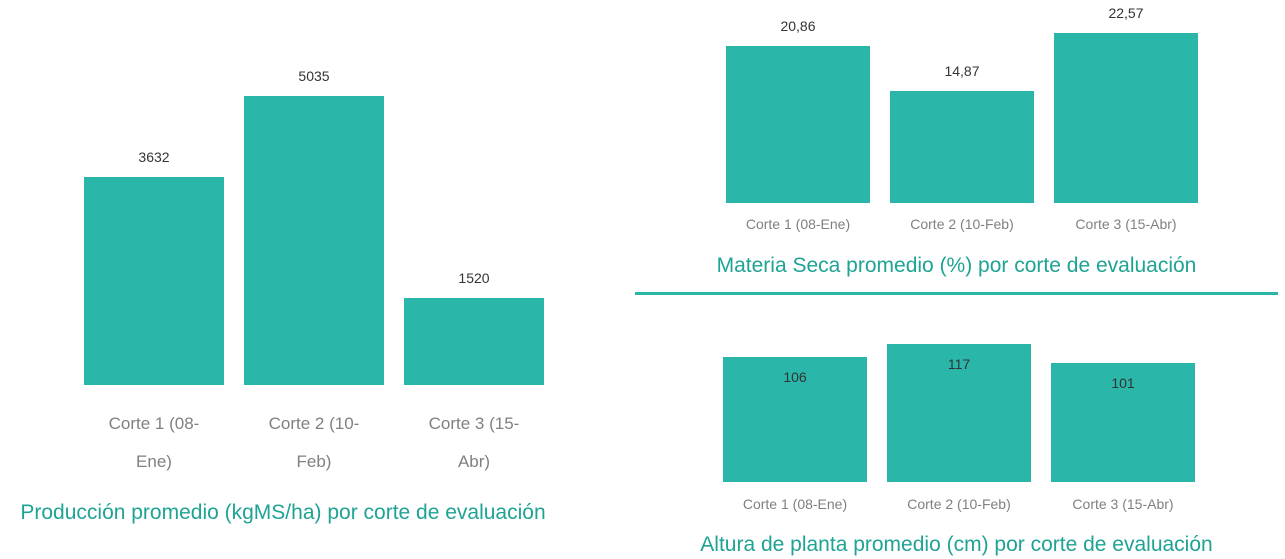 Image resolution: width=1285 pixels, height=559 pixels. Describe the element at coordinates (314, 76) in the screenshot. I see `value-label: 5035` at that location.